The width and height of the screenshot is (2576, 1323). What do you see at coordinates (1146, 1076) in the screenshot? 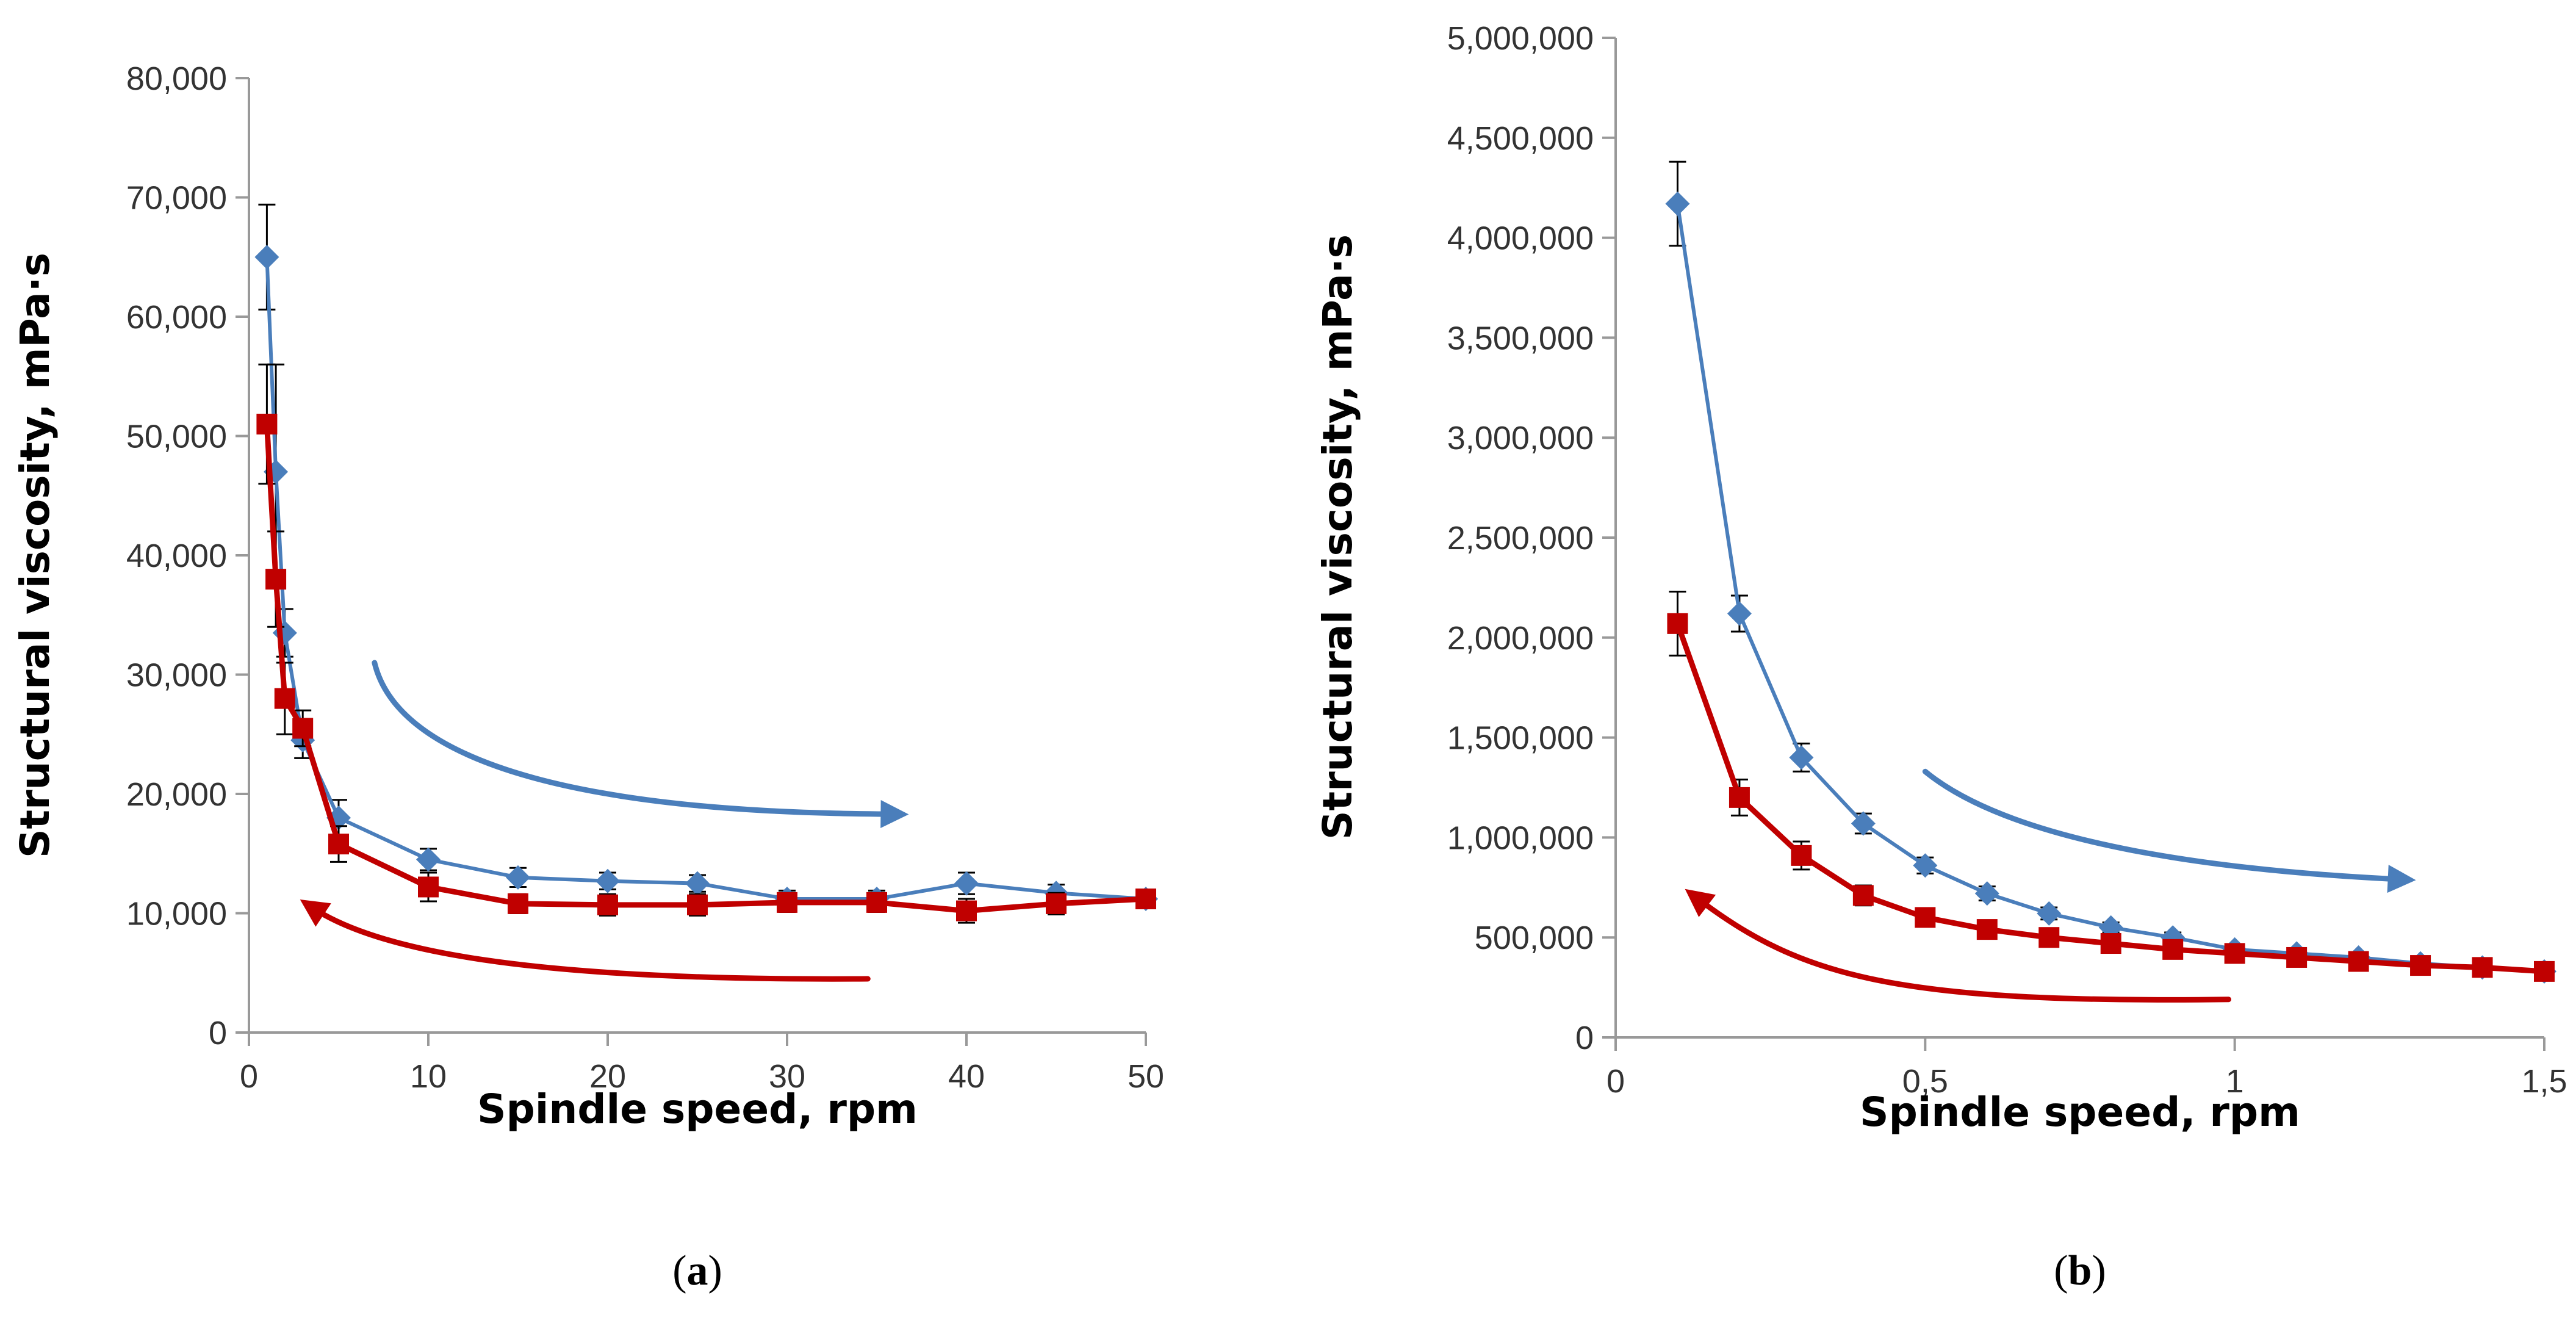
I see `x-tick-label-a: 50` at bounding box center [1146, 1076].